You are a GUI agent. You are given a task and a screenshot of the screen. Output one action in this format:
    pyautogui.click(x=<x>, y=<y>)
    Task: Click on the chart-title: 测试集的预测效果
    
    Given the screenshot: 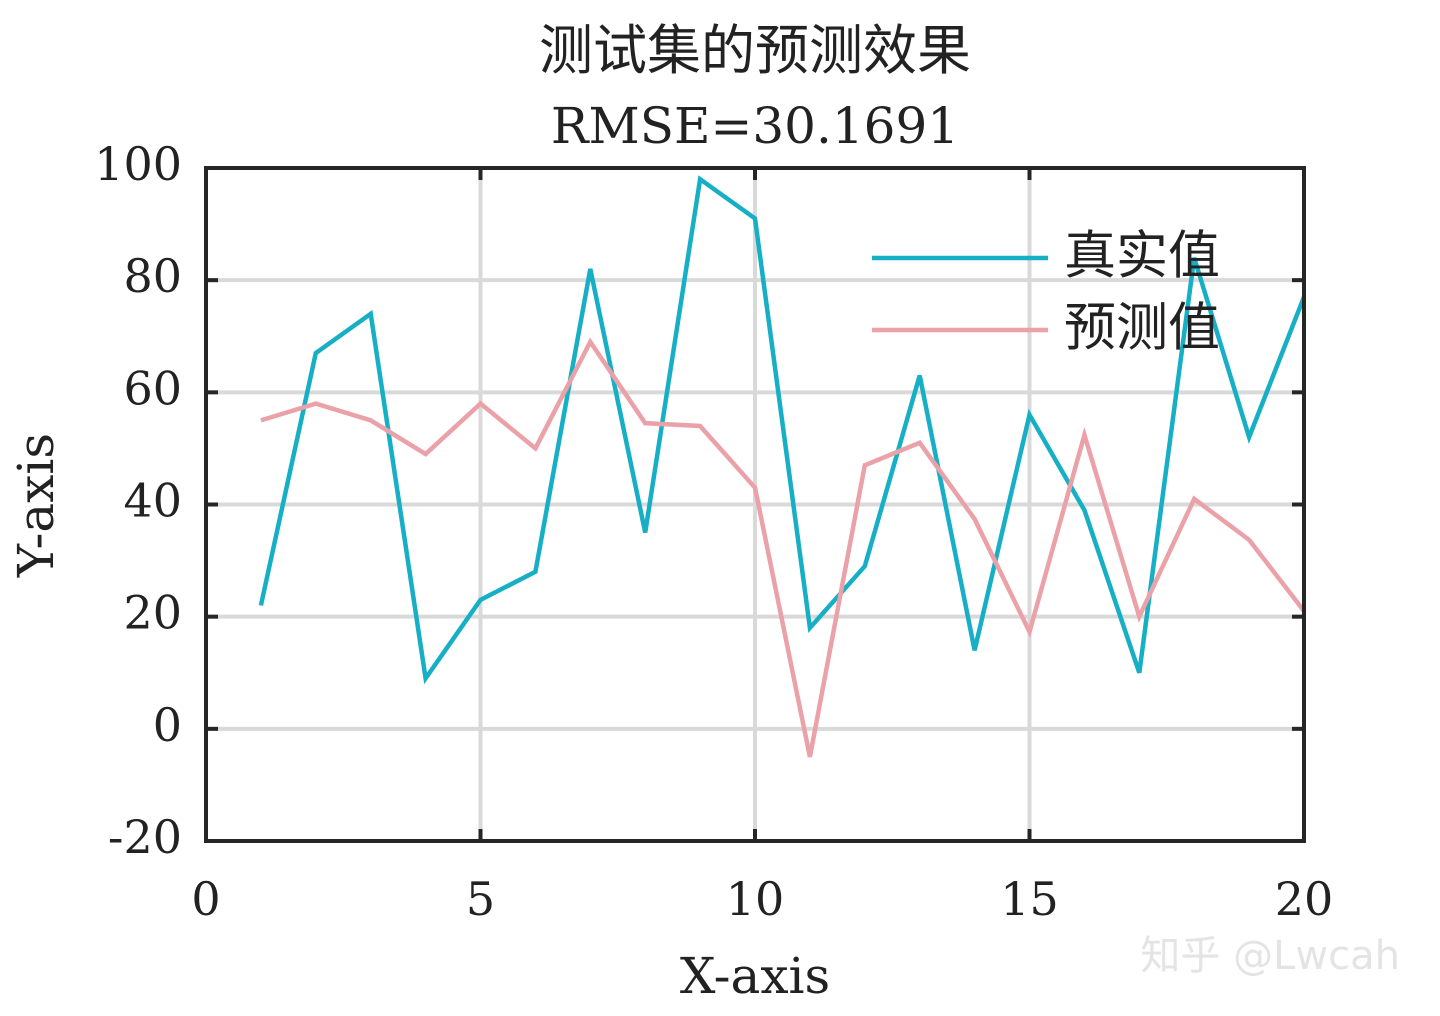 What is the action you would take?
    pyautogui.click(x=755, y=50)
    